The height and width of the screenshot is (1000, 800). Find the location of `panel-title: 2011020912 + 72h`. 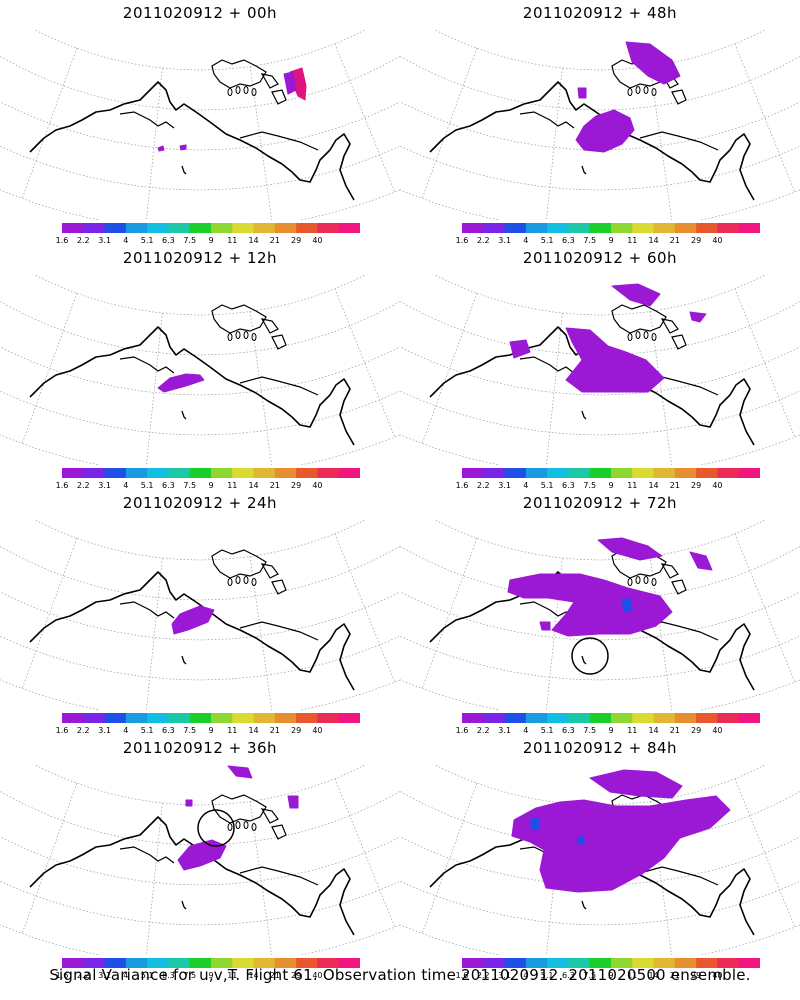

panel-title: 2011020912 + 72h is located at coordinates (600, 503).